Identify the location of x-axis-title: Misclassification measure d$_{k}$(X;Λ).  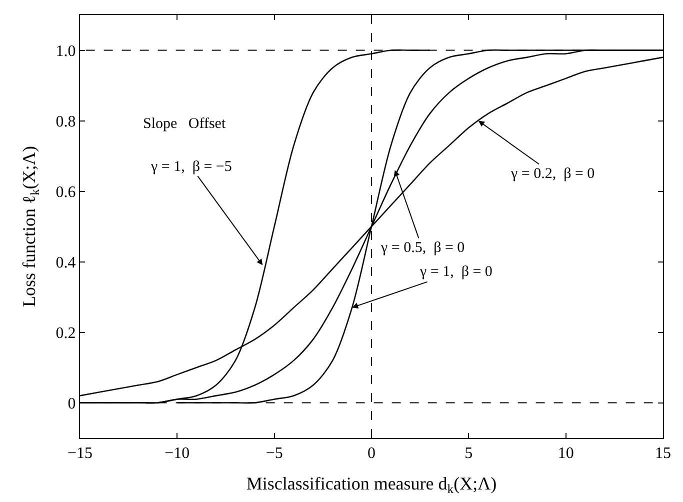
(371, 484).